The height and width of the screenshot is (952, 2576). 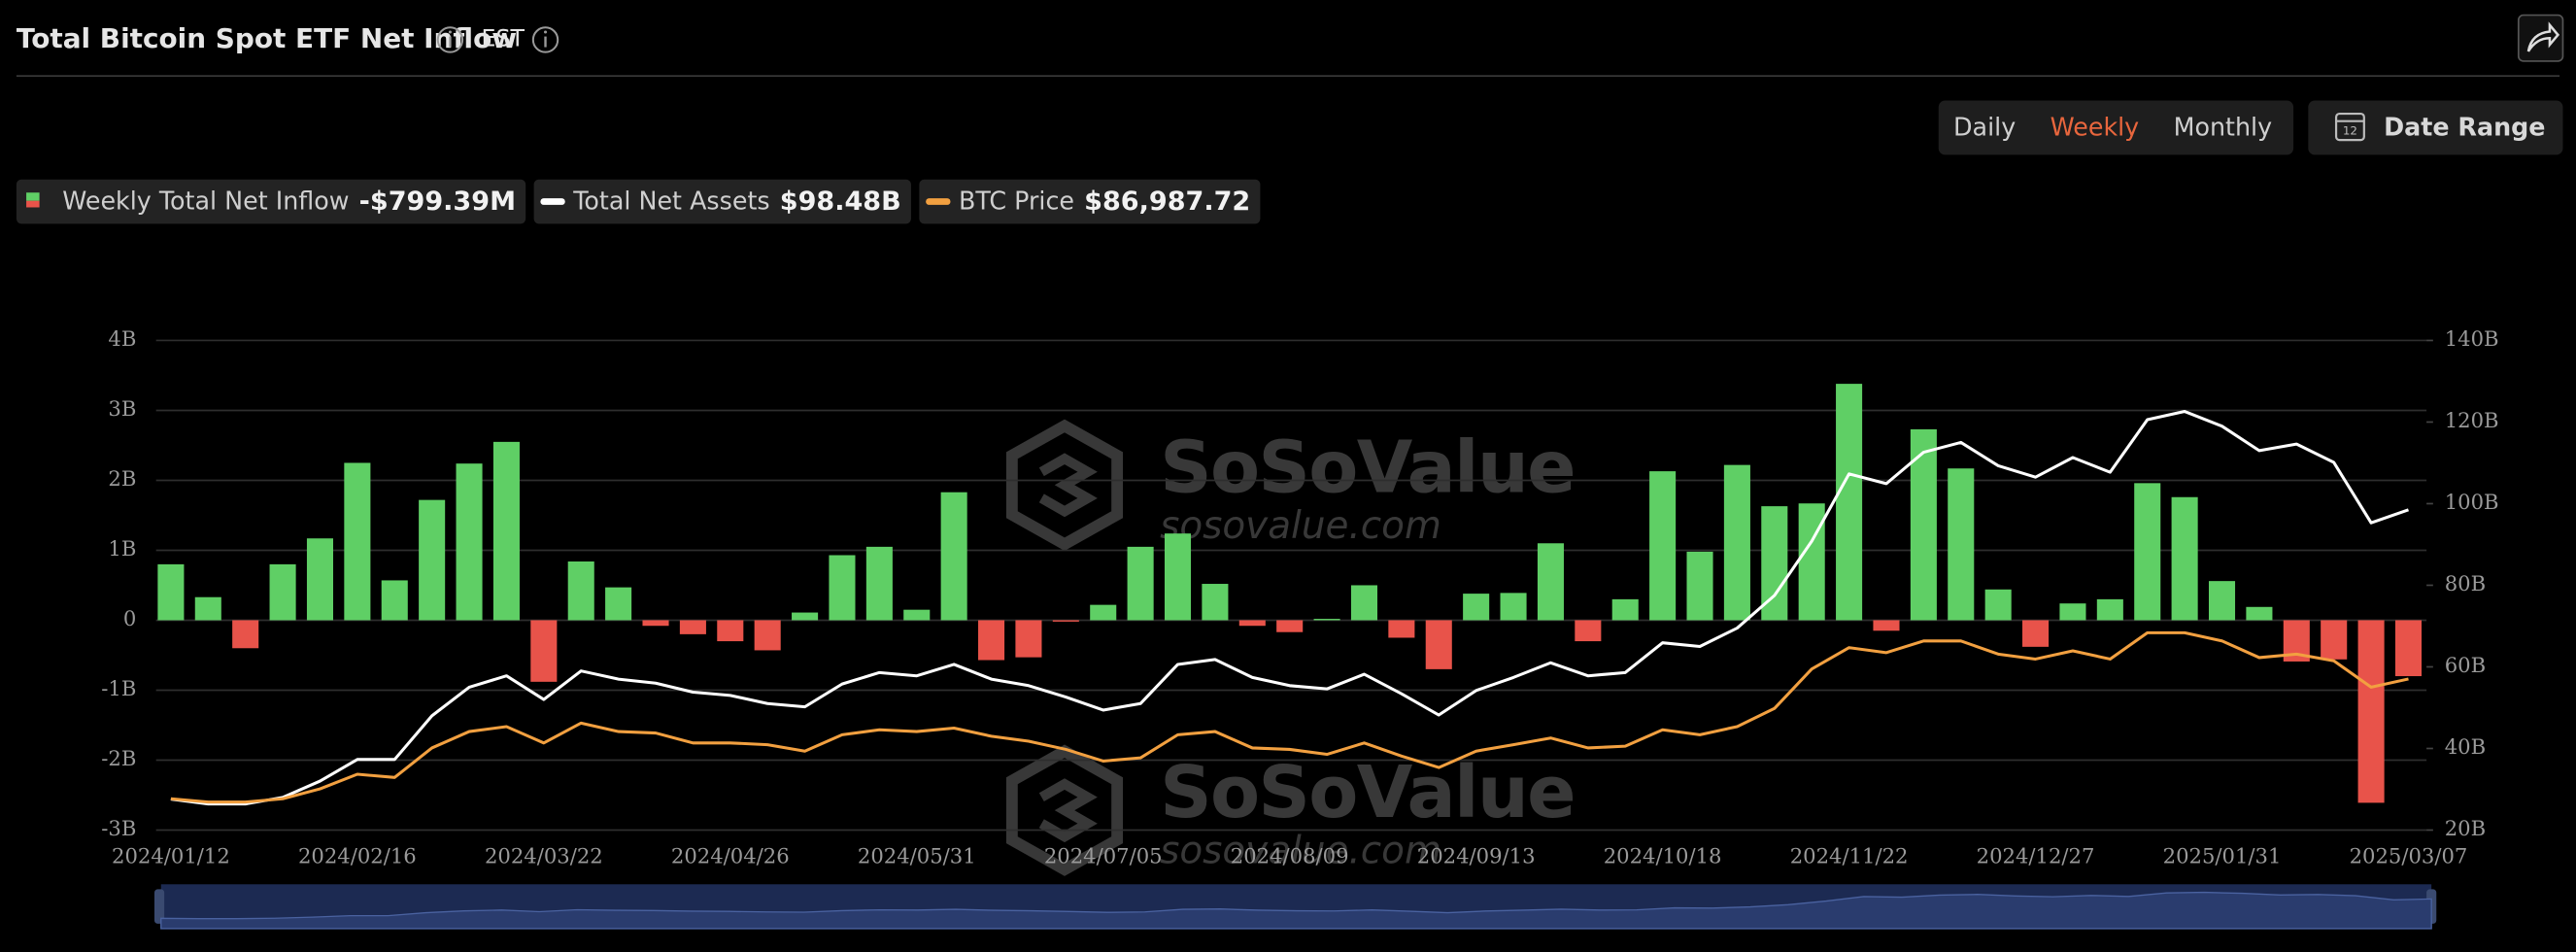 I want to click on navigator-area, so click(x=1296, y=910).